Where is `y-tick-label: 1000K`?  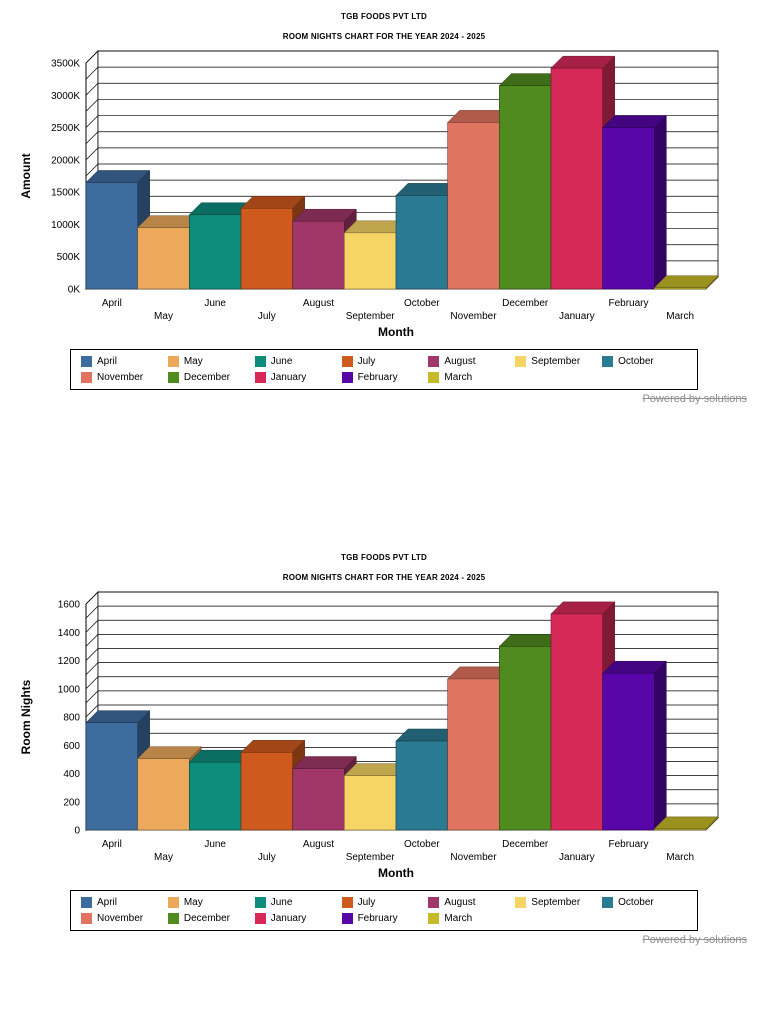
y-tick-label: 1000K is located at coordinates (65, 225).